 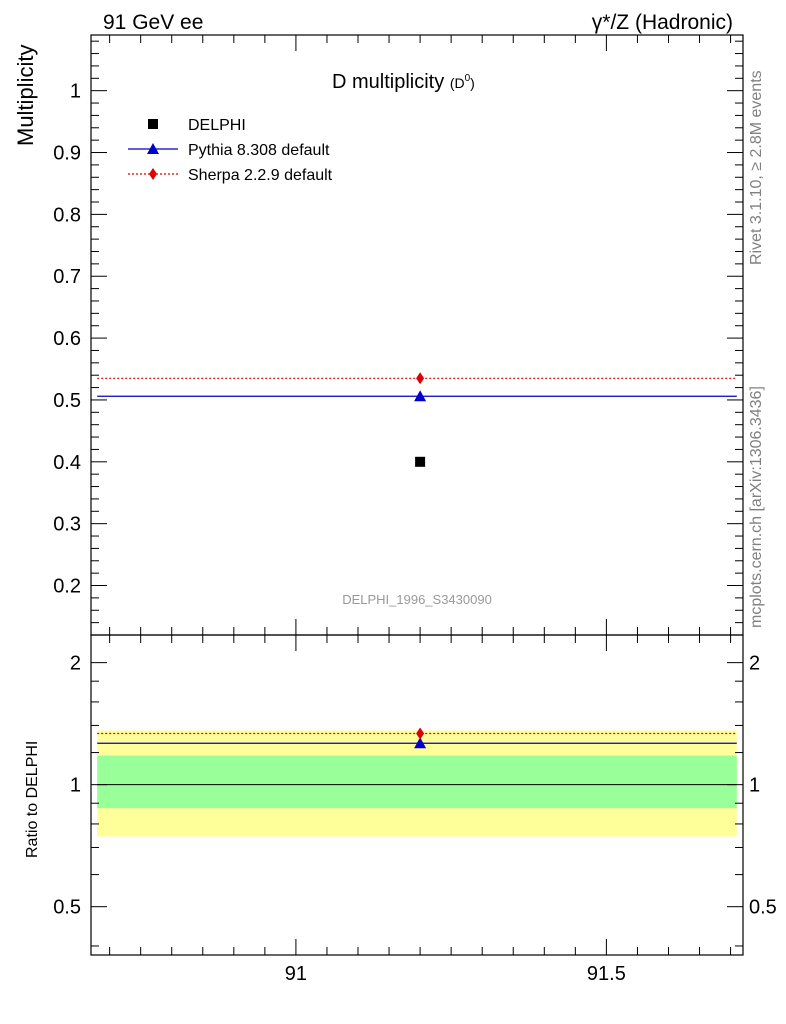 I want to click on header-right: γ*/Z (Hadronic), so click(x=662, y=22).